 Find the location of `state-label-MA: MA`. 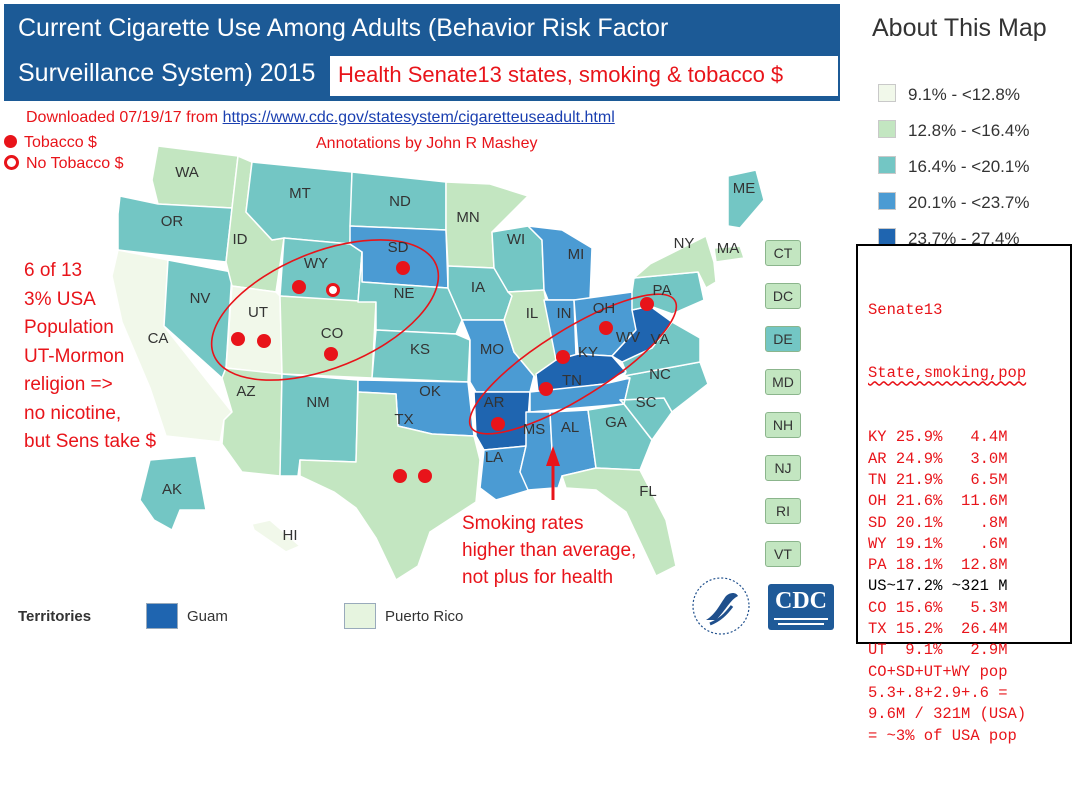

state-label-MA: MA is located at coordinates (728, 248).